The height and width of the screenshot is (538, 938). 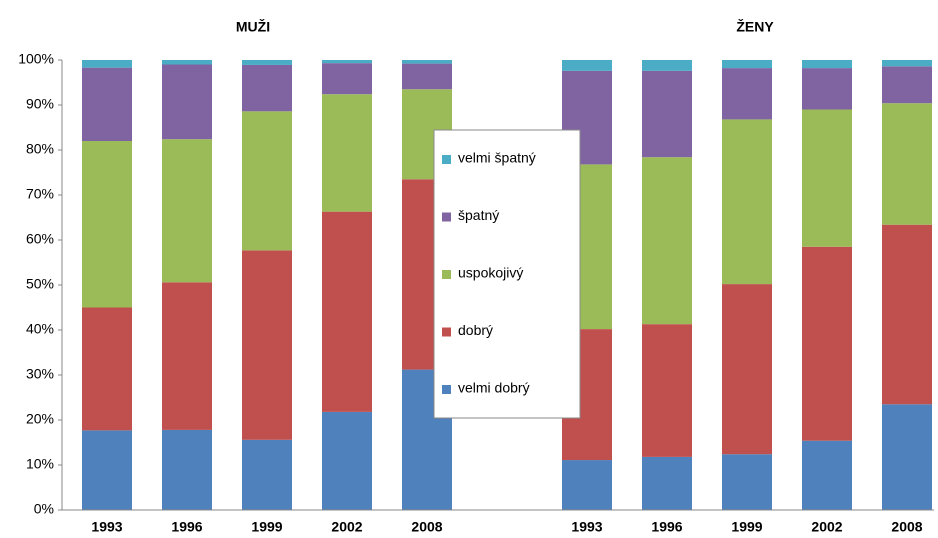 I want to click on legend-label: velmi špatný, so click(x=497, y=158).